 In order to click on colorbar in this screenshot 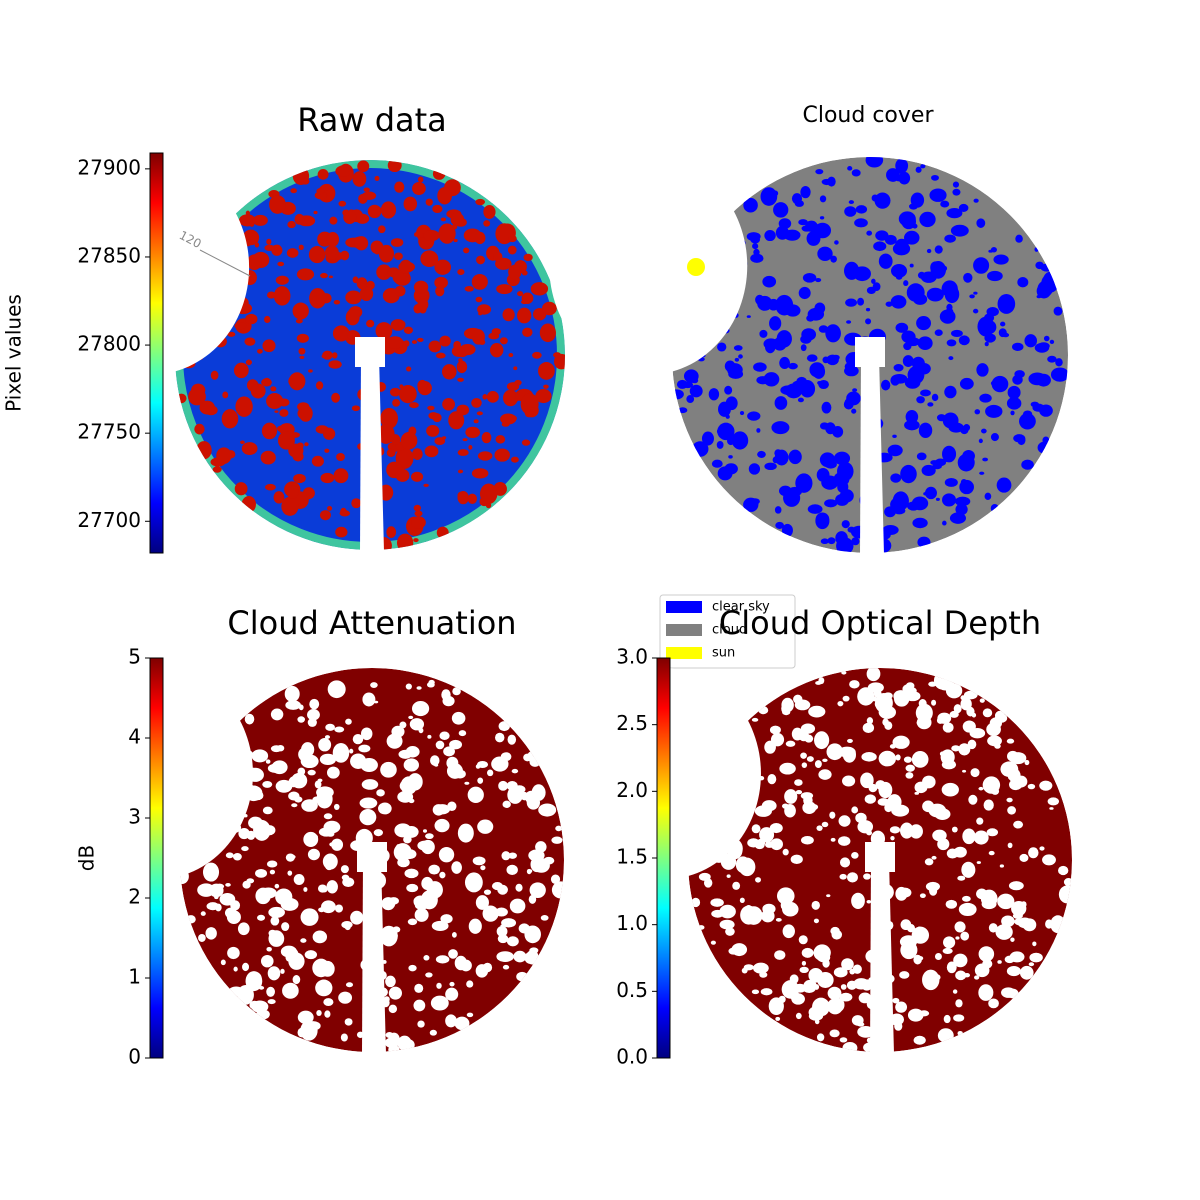, I will do `click(156, 858)`.